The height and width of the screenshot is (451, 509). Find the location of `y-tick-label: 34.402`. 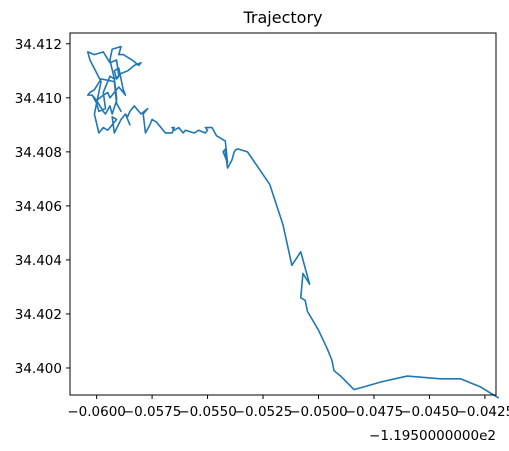

y-tick-label: 34.402 is located at coordinates (38, 315).